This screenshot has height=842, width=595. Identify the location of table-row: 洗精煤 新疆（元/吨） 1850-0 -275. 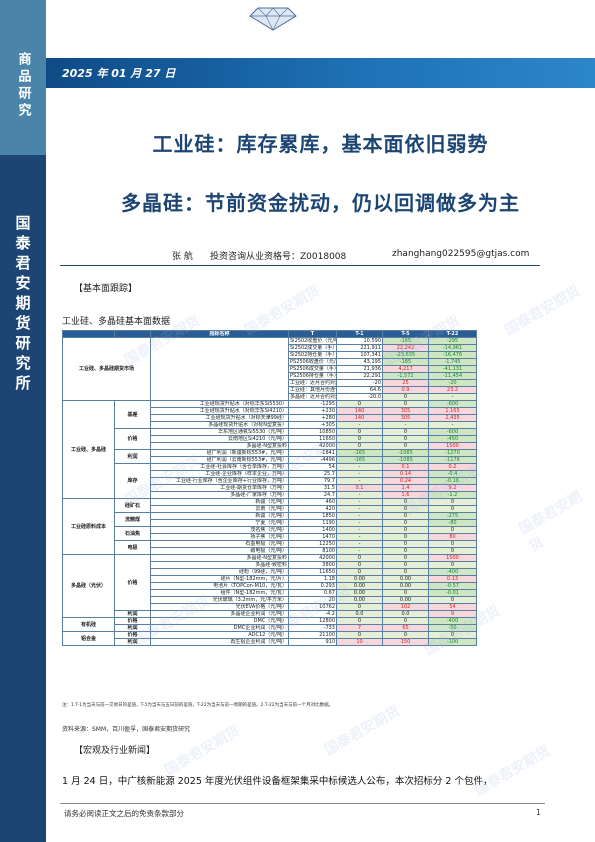
(270, 519).